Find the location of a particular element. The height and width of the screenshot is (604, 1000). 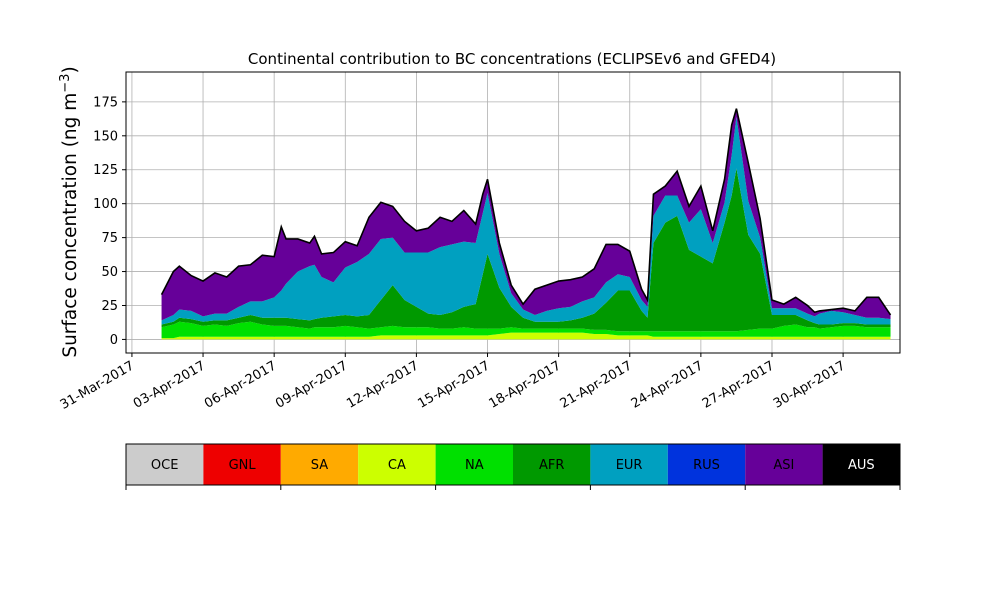

x-tick-label: 24-Apr-2017 is located at coordinates (667, 384).